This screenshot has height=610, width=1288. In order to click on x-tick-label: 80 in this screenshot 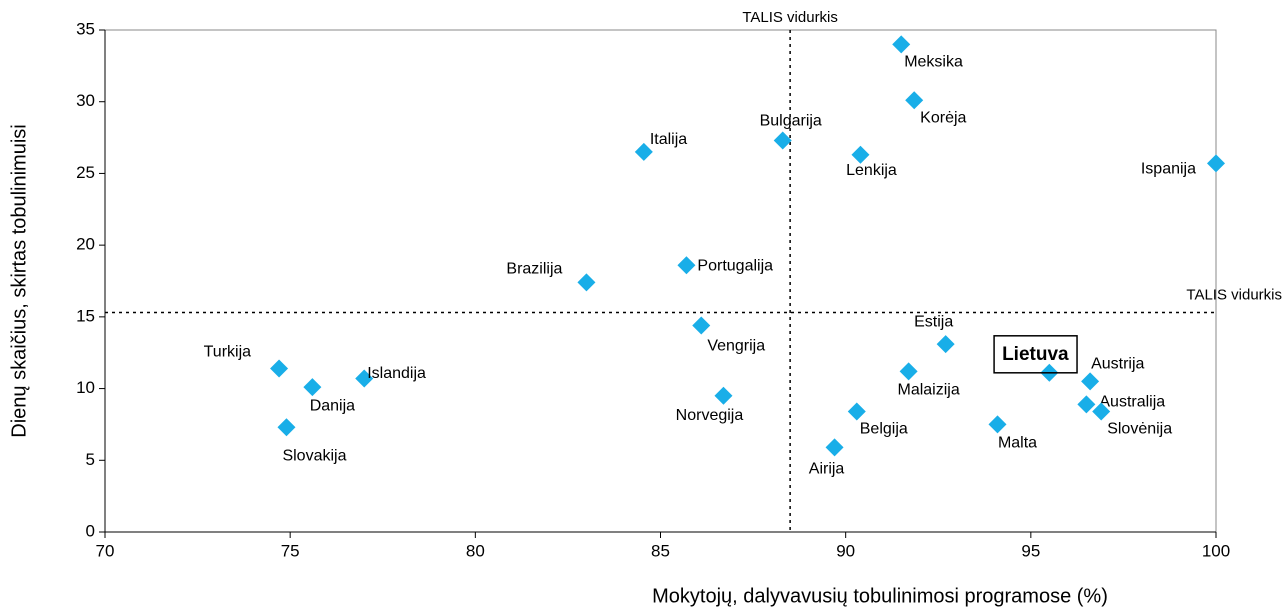, I will do `click(475, 550)`.